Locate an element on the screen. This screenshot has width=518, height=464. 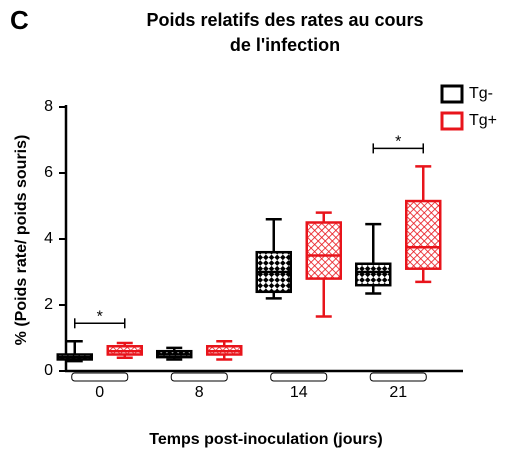
panel-label: C is located at coordinates (19, 20).